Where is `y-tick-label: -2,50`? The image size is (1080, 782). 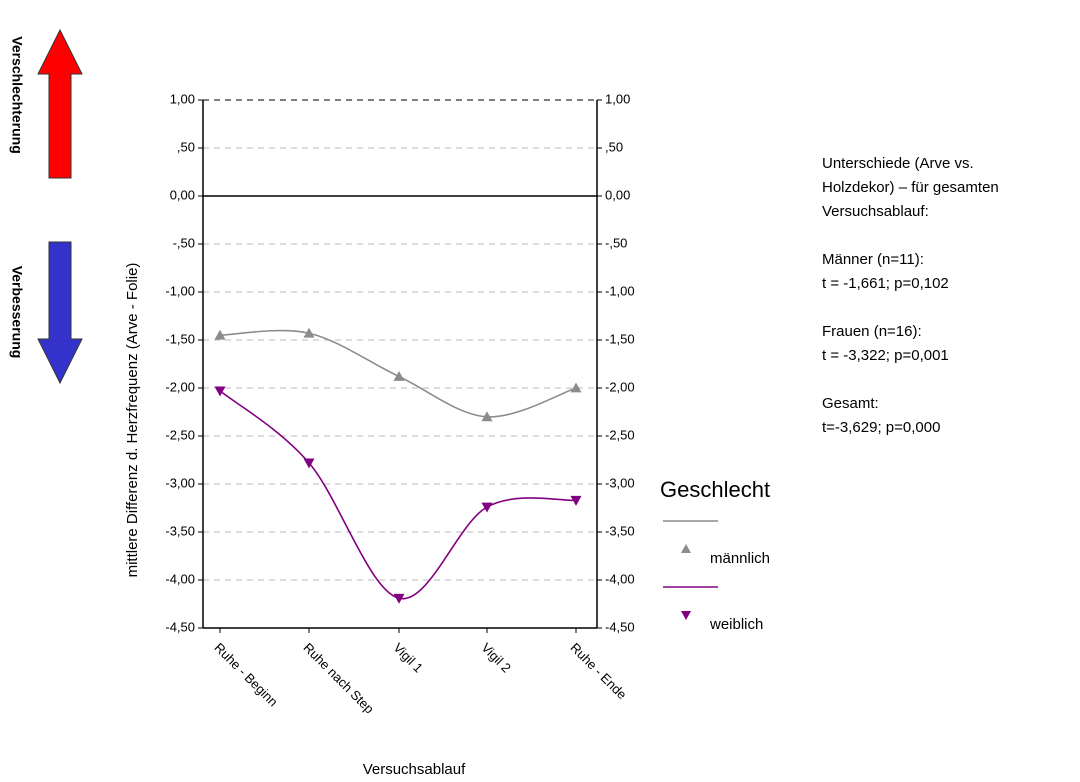
y-tick-label: -2,50 is located at coordinates (180, 434).